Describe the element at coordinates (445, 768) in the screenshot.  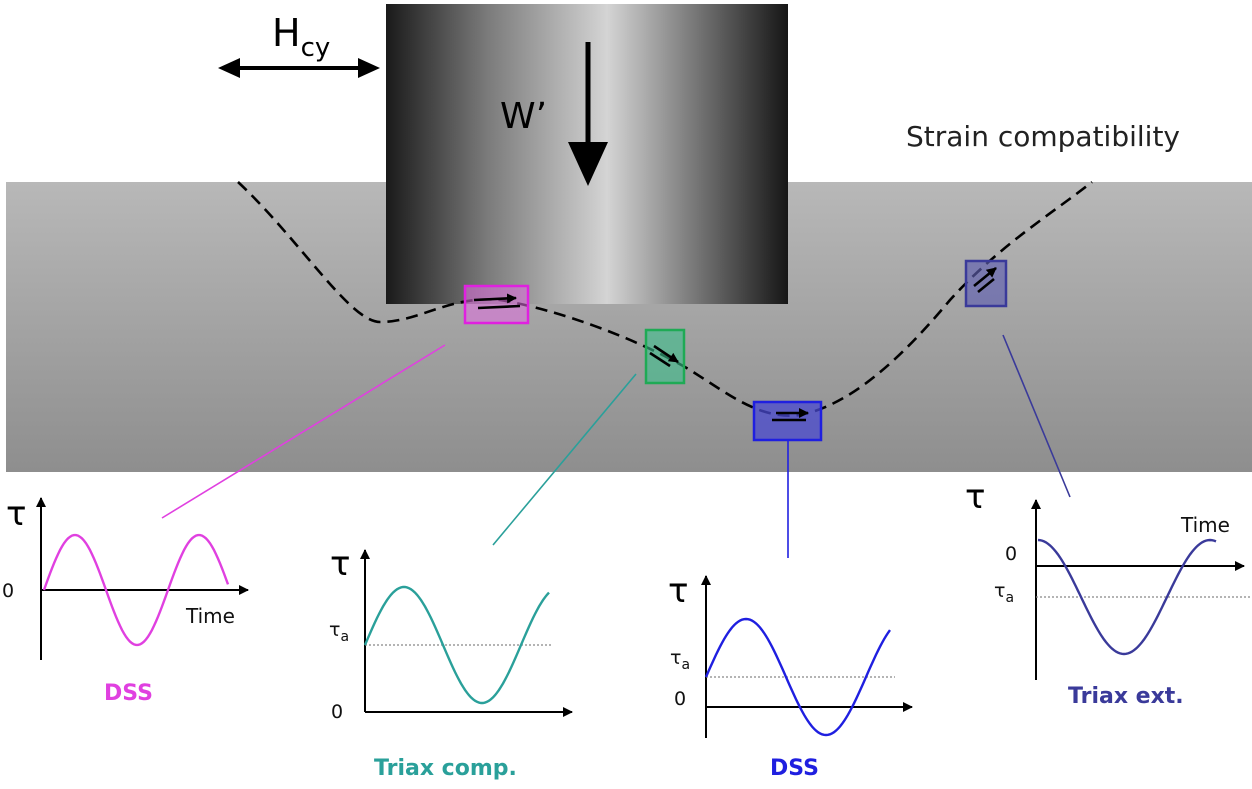
I see `plot-title: Triax comp.` at that location.